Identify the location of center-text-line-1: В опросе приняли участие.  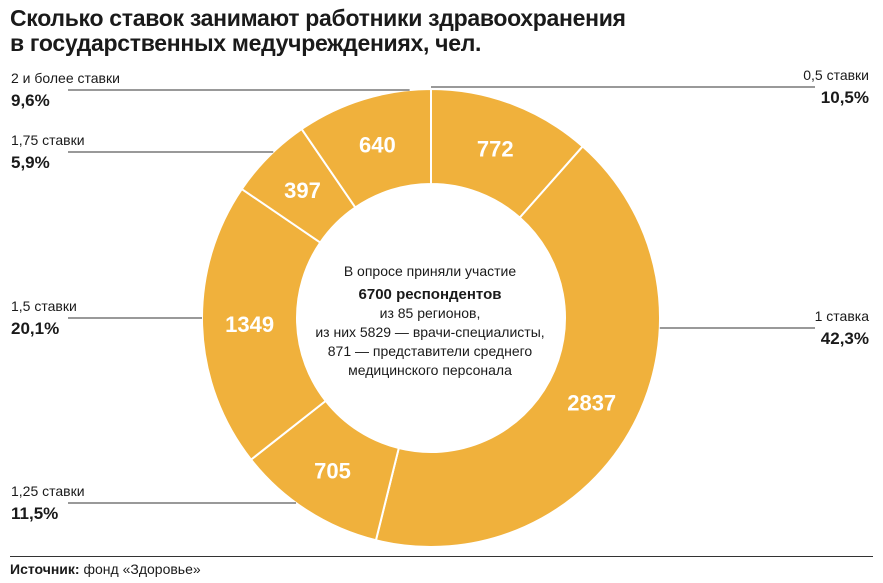
(430, 271).